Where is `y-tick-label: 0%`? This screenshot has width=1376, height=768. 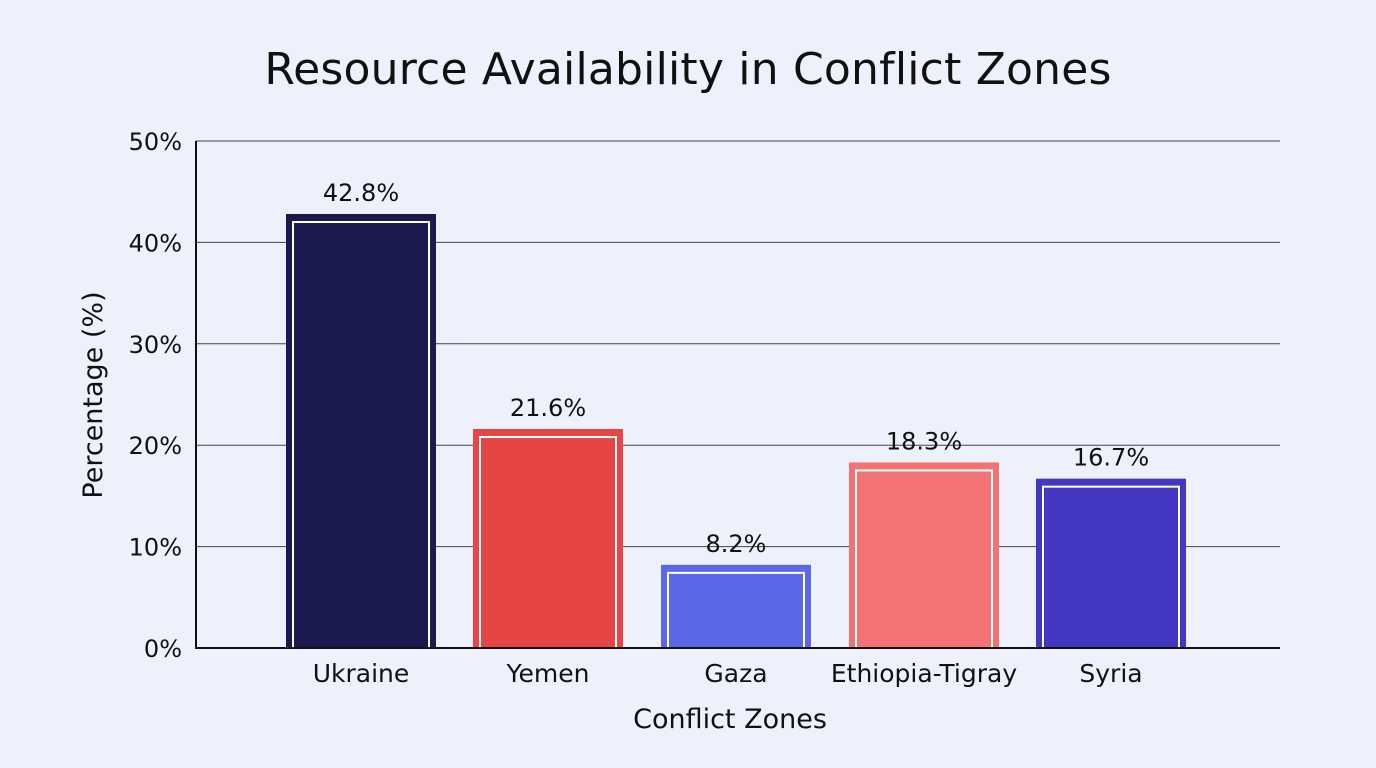 y-tick-label: 0% is located at coordinates (163, 649).